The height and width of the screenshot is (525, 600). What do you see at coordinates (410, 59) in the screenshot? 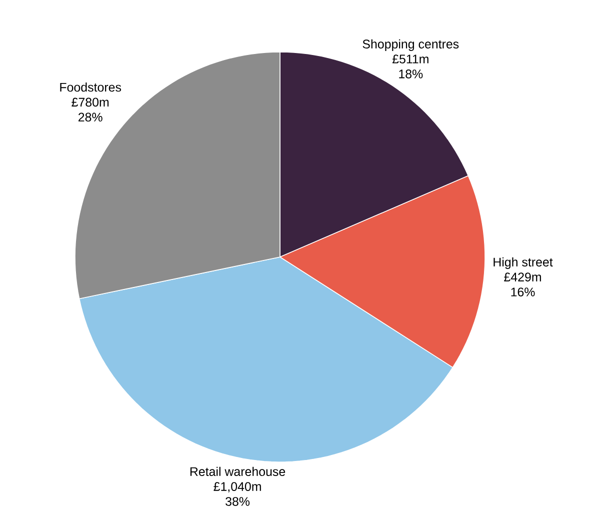
I see `data-label: £511m` at bounding box center [410, 59].